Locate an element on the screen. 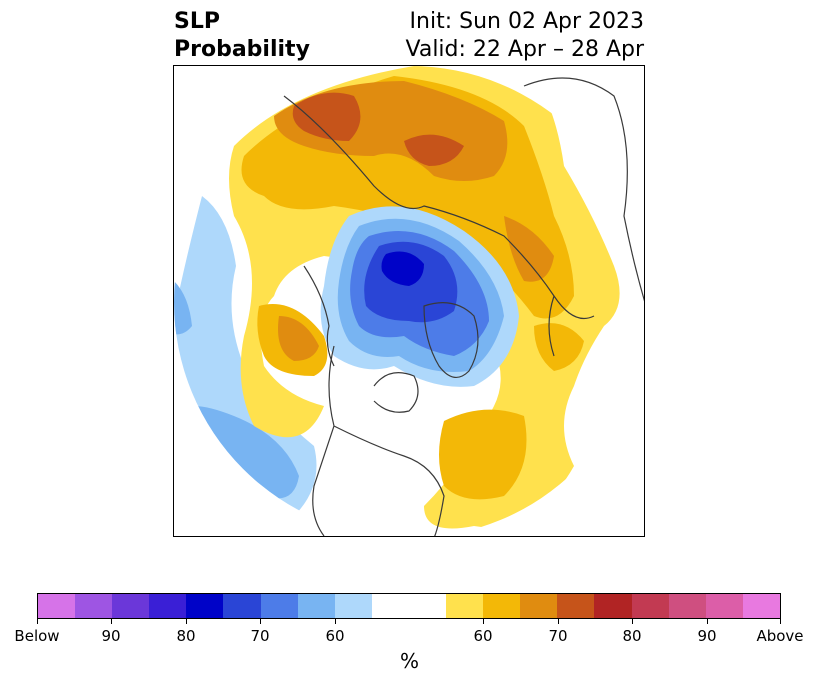  coastline-hudson-bay is located at coordinates (396, 392).